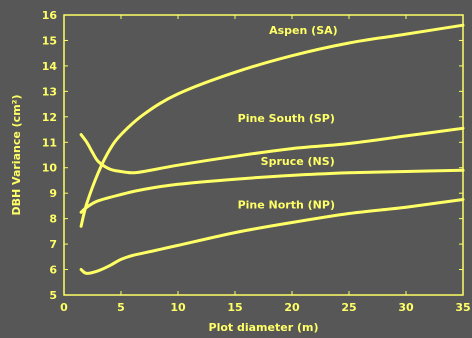 The width and height of the screenshot is (472, 338). Describe the element at coordinates (64, 307) in the screenshot. I see `x-tick-label: 0` at that location.